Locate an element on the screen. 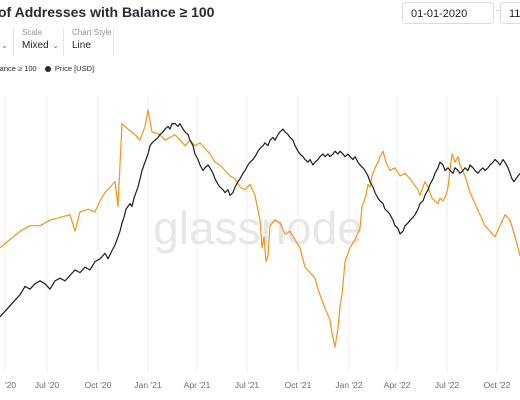 The width and height of the screenshot is (520, 400). x-tick-label: Apr '21 is located at coordinates (197, 385).